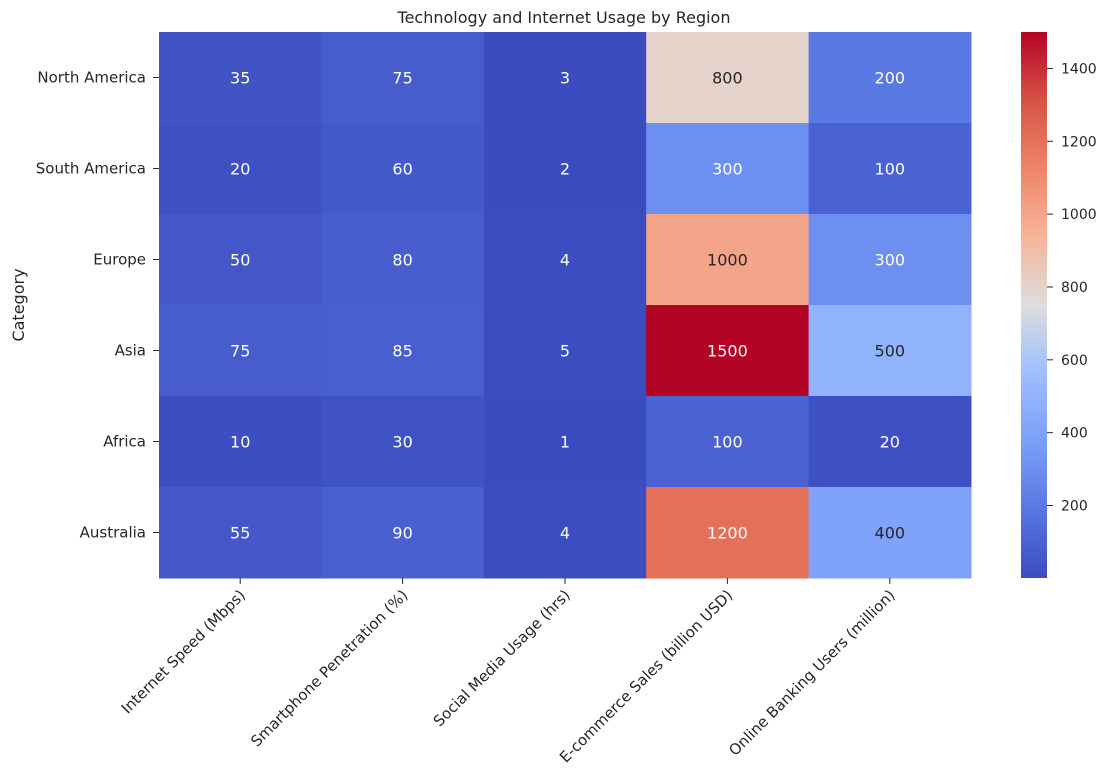  I want to click on cell-value-label: 80, so click(402, 260).